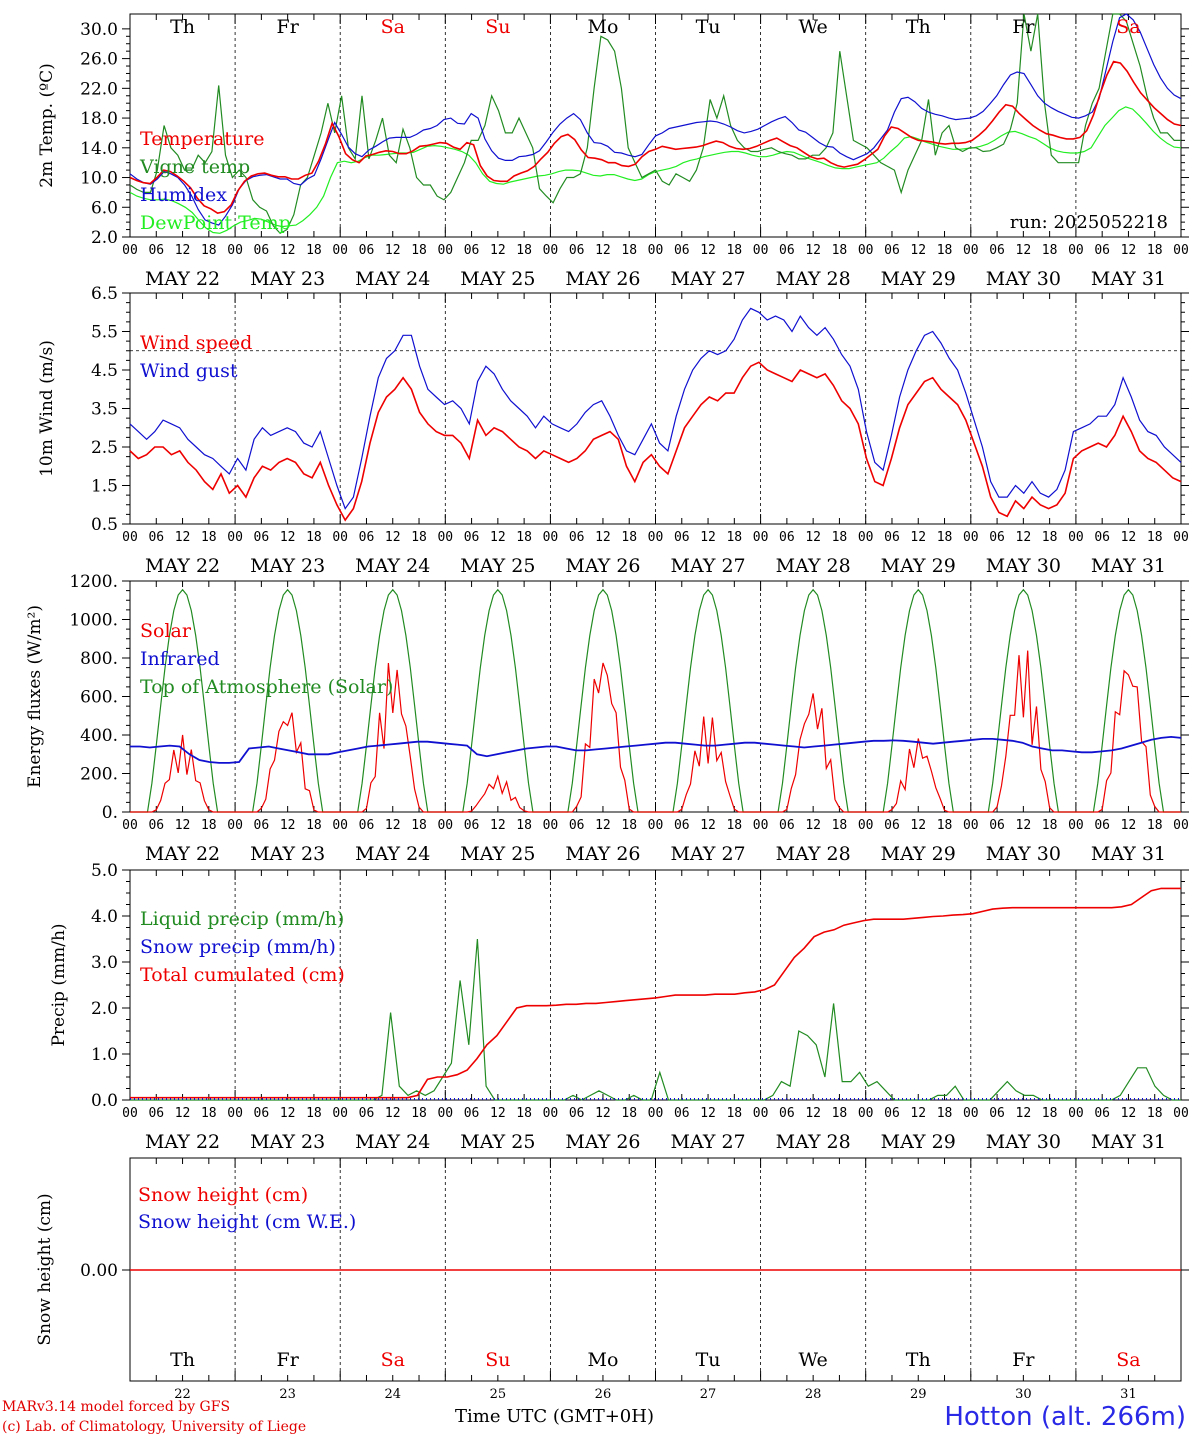  I want to click on y-tick-label: 30.0, so click(99, 30).